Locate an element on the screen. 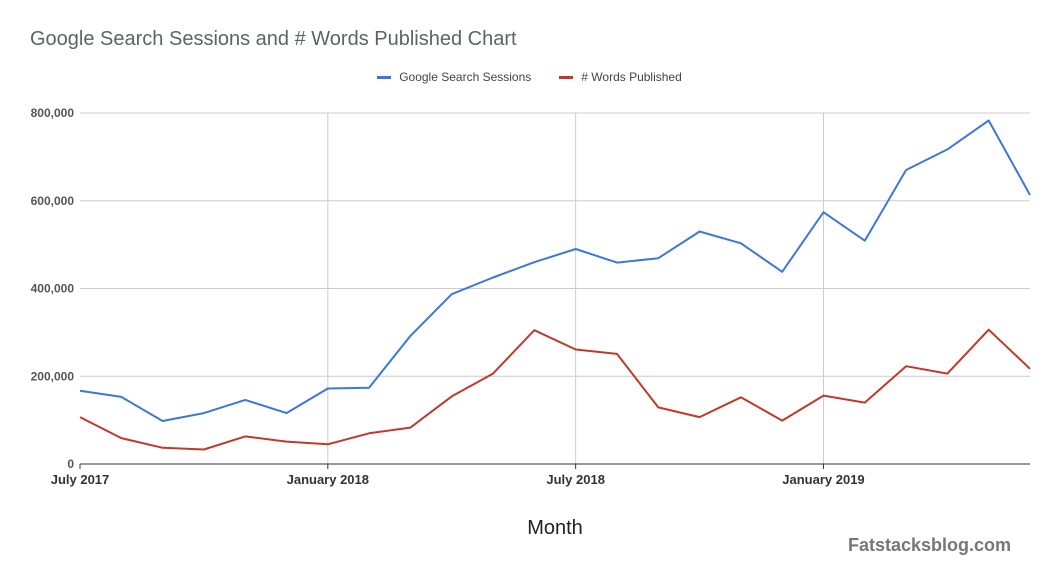  legend: Google Search Sessions # Words Published is located at coordinates (529, 77).